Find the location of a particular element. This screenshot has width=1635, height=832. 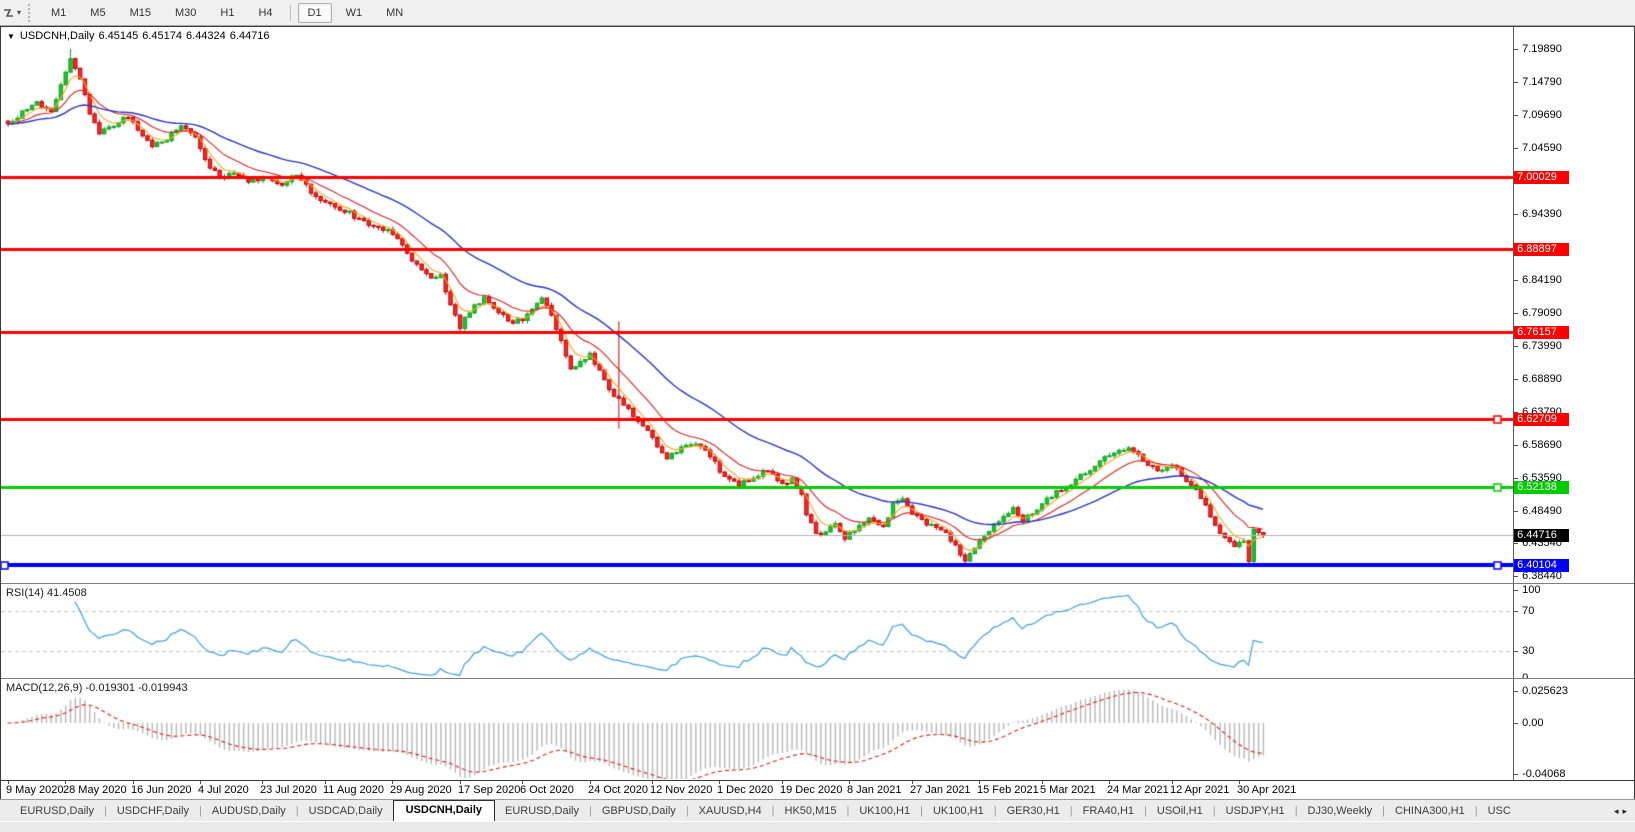

tab-scroll-right-icon: ▸ is located at coordinates (1626, 811).